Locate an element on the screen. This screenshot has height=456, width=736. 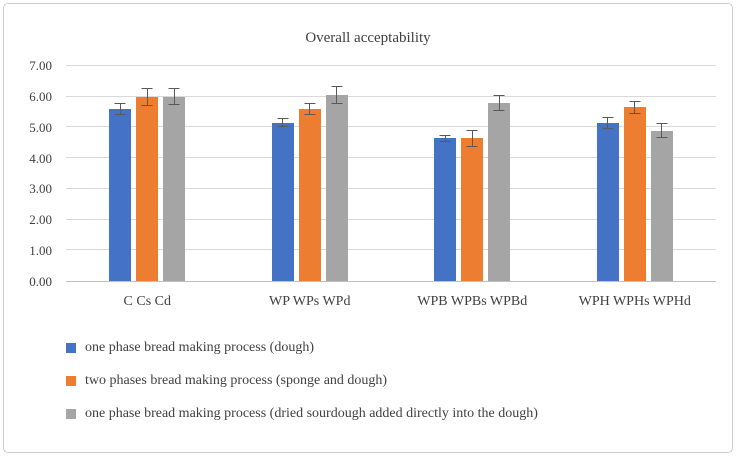
y-axis-tick-label: 2.00 is located at coordinates (40, 220).